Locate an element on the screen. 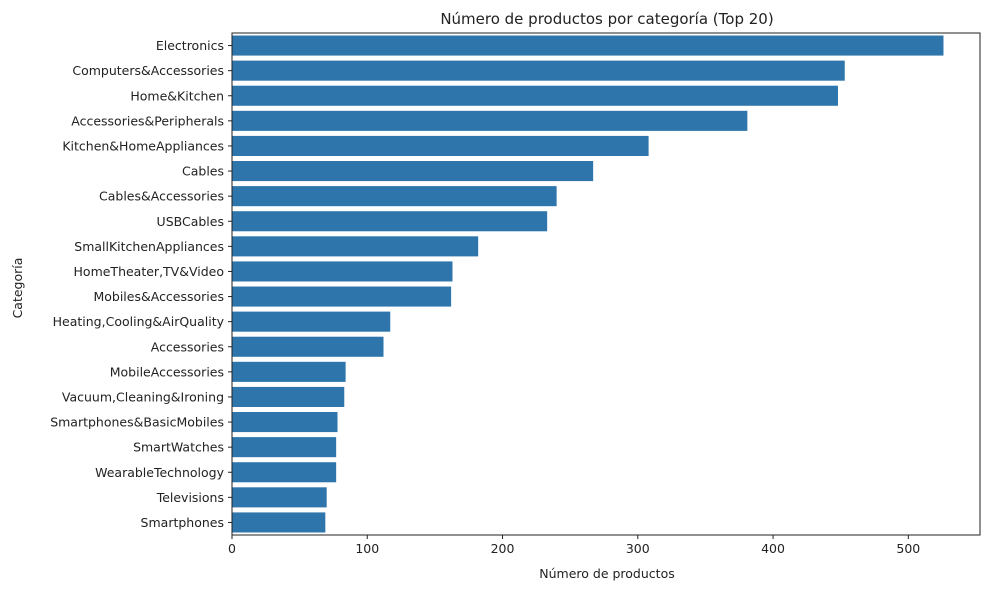  y-tick-label-17: WearableTechnology is located at coordinates (159, 472).